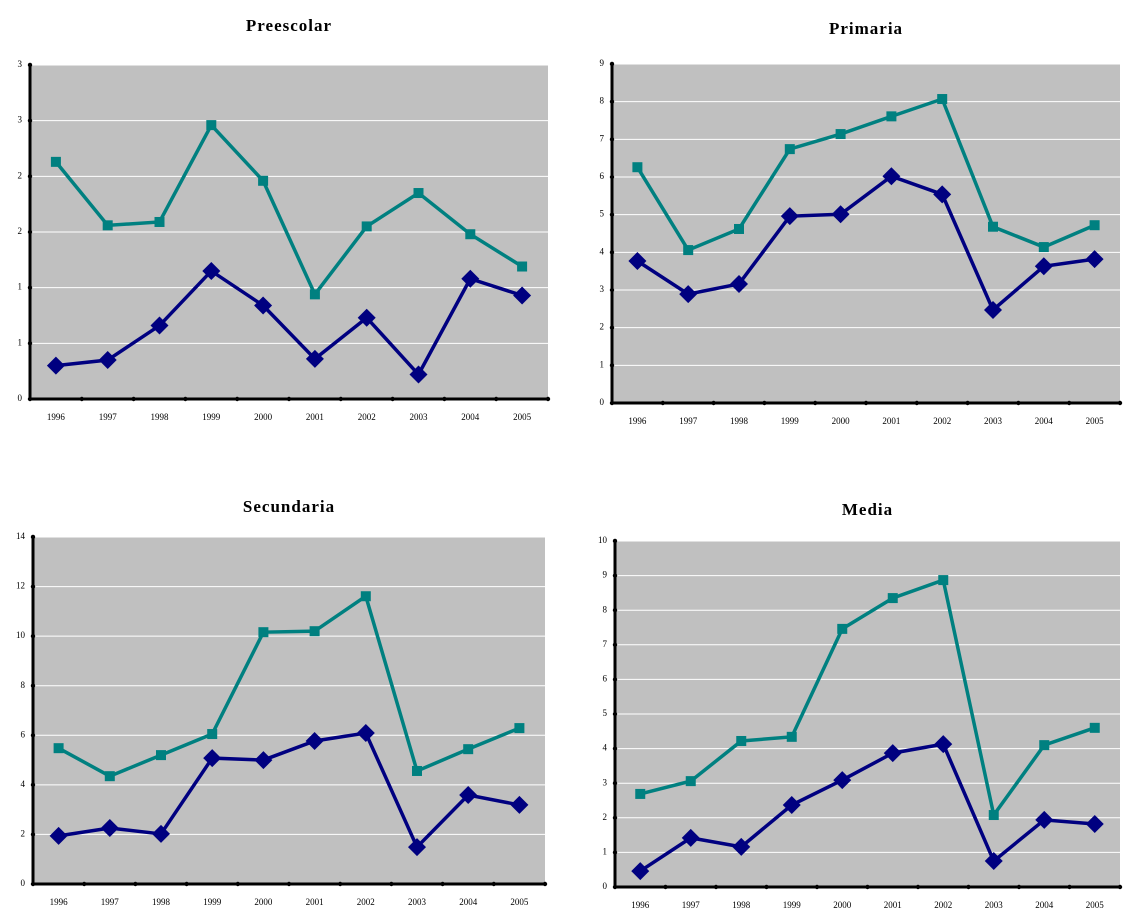  Describe the element at coordinates (21, 536) in the screenshot. I see `y-tick-label: 14` at that location.